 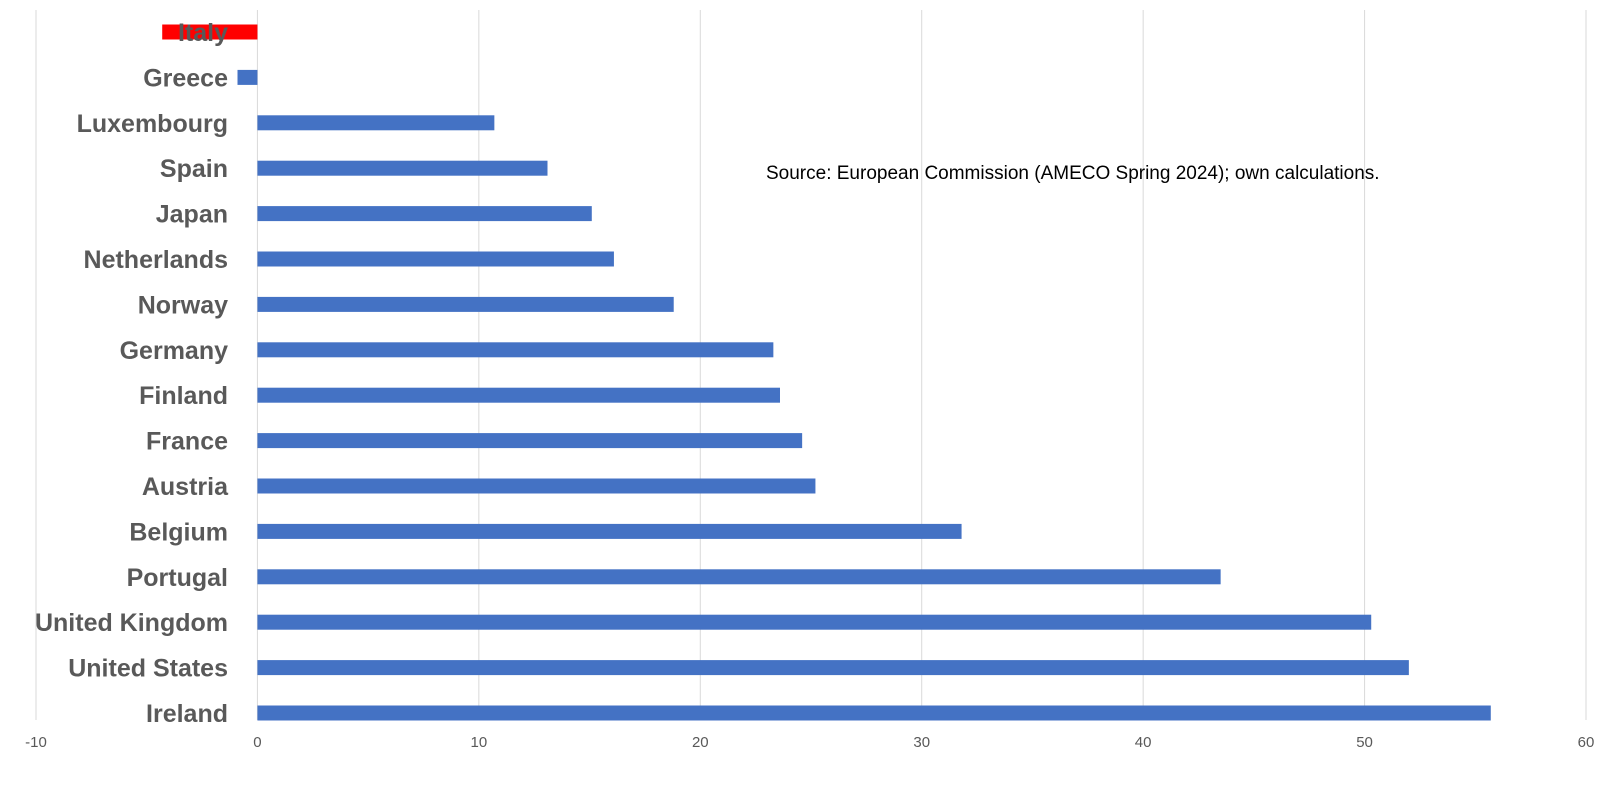 I want to click on x-tick-label: 30, so click(x=921, y=742).